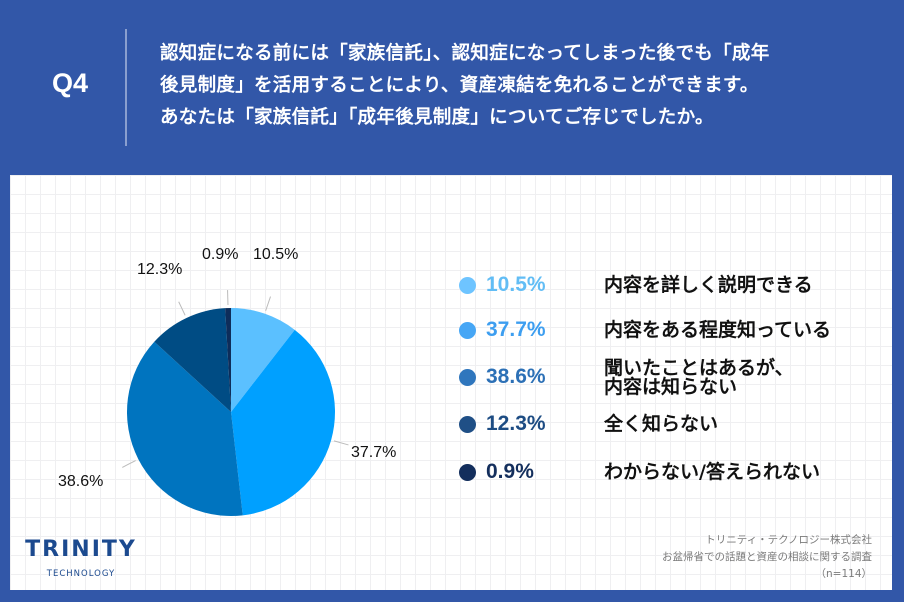 This screenshot has width=904, height=602. Describe the element at coordinates (81, 549) in the screenshot. I see `logo-main: TRINITY` at that location.